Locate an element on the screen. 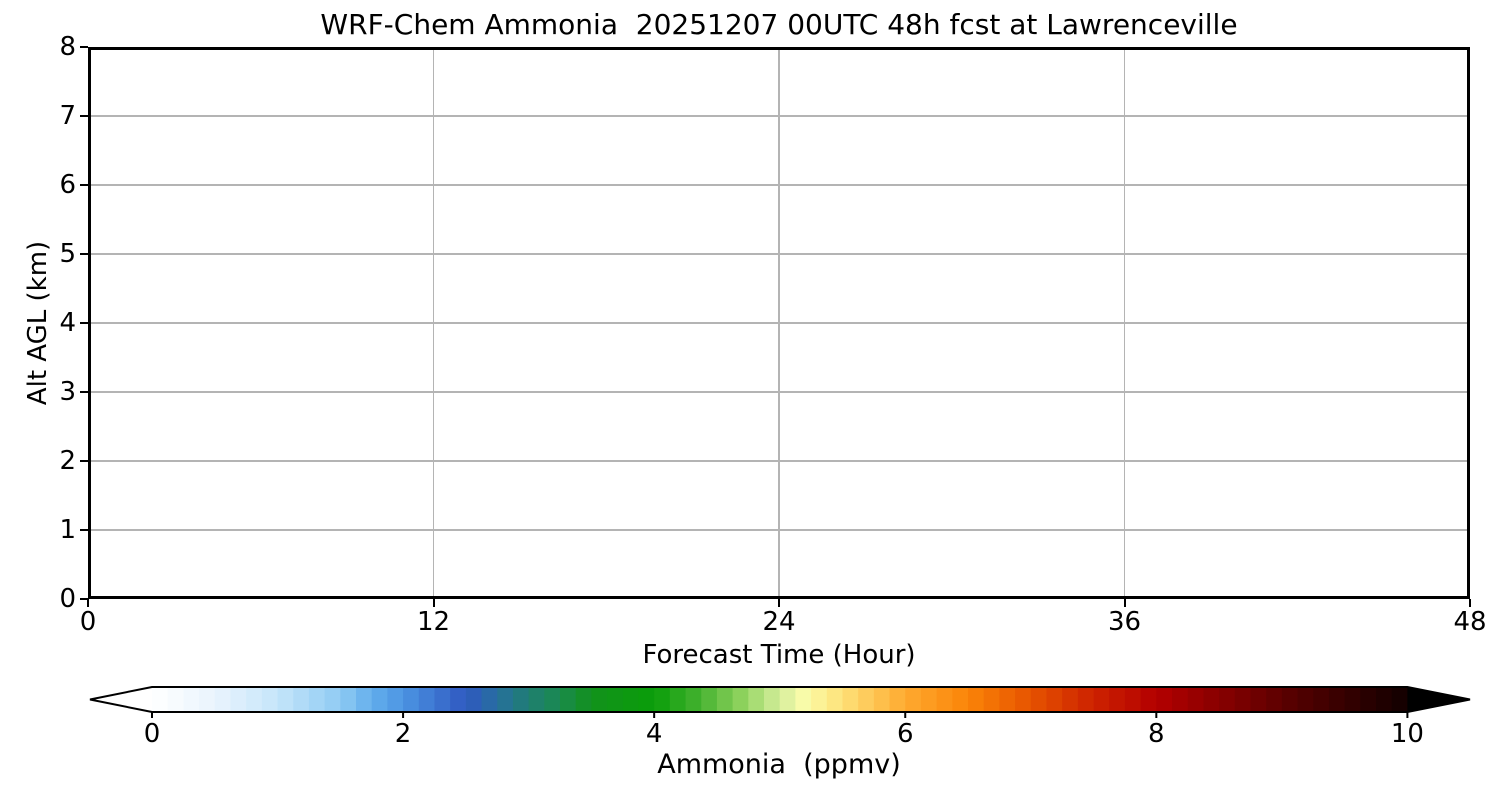 The width and height of the screenshot is (1500, 800). y-tick-label: 7 is located at coordinates (67, 116).